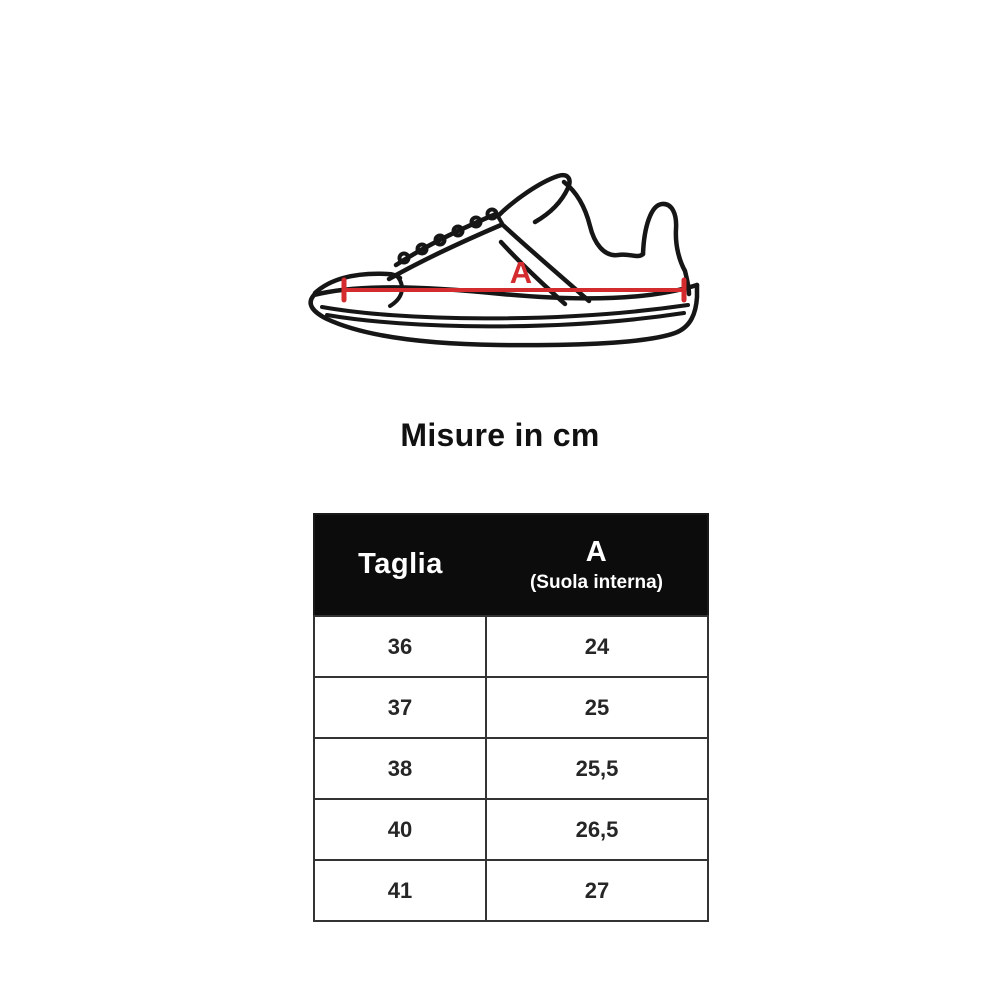 The height and width of the screenshot is (1000, 1000). Describe the element at coordinates (504, 315) in the screenshot. I see `sole-outline` at that location.